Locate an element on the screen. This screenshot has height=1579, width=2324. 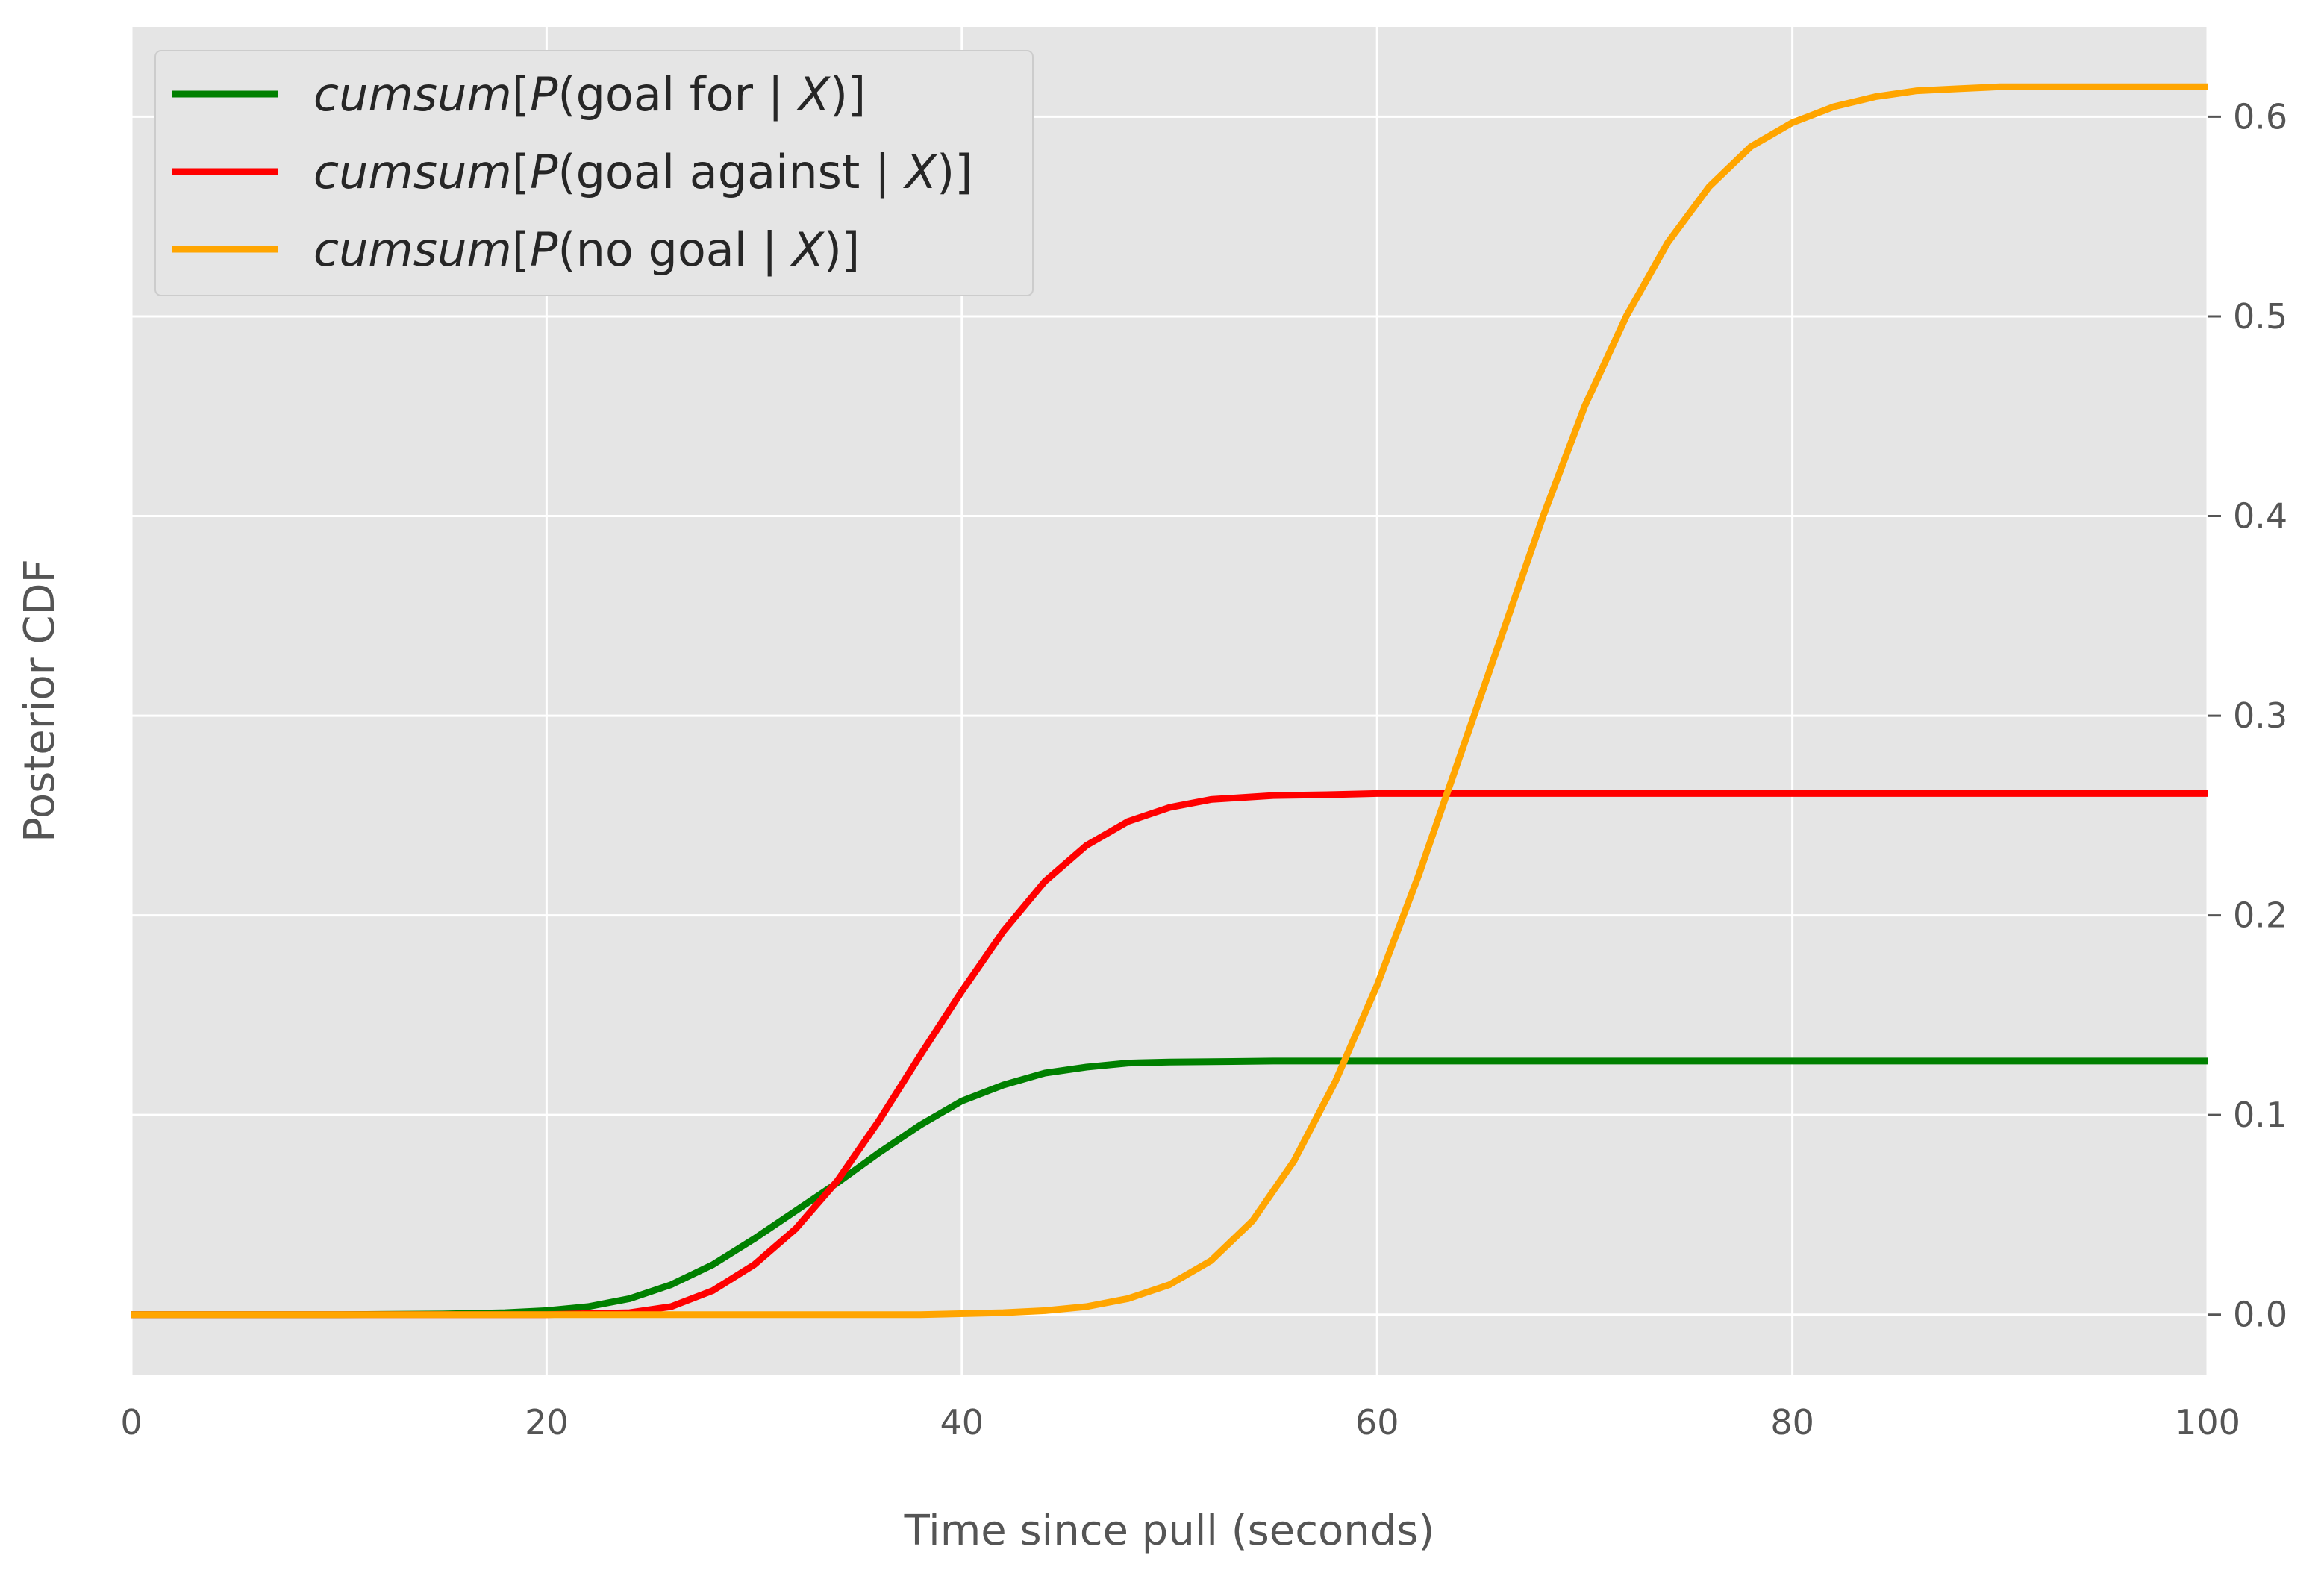
y-tick-label: 0.3 is located at coordinates (2260, 715).